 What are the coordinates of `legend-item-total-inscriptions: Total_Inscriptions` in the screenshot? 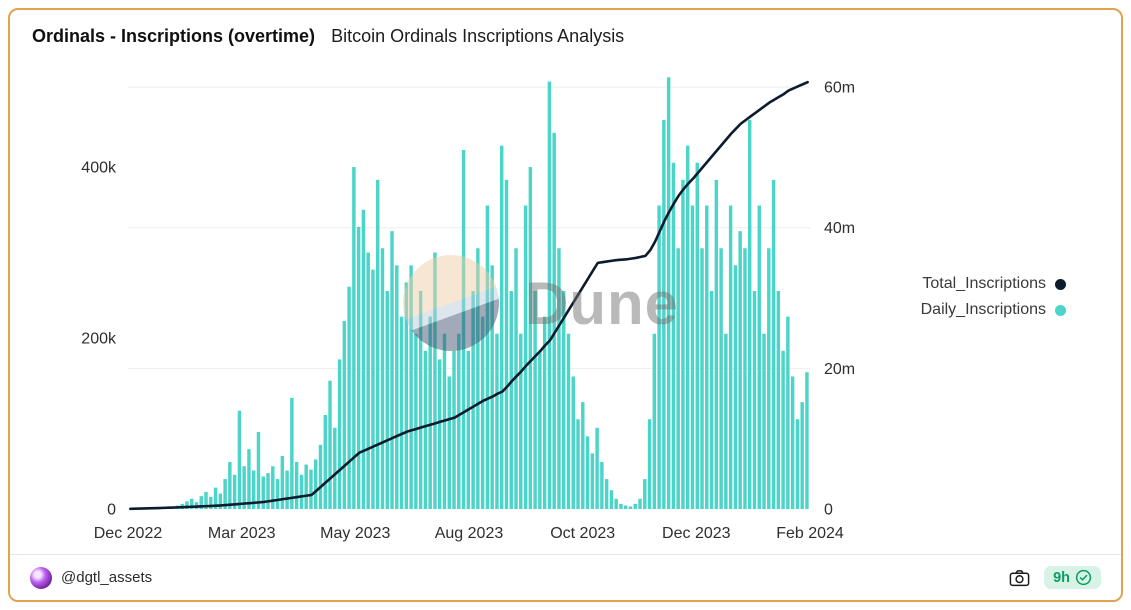 It's located at (993, 284).